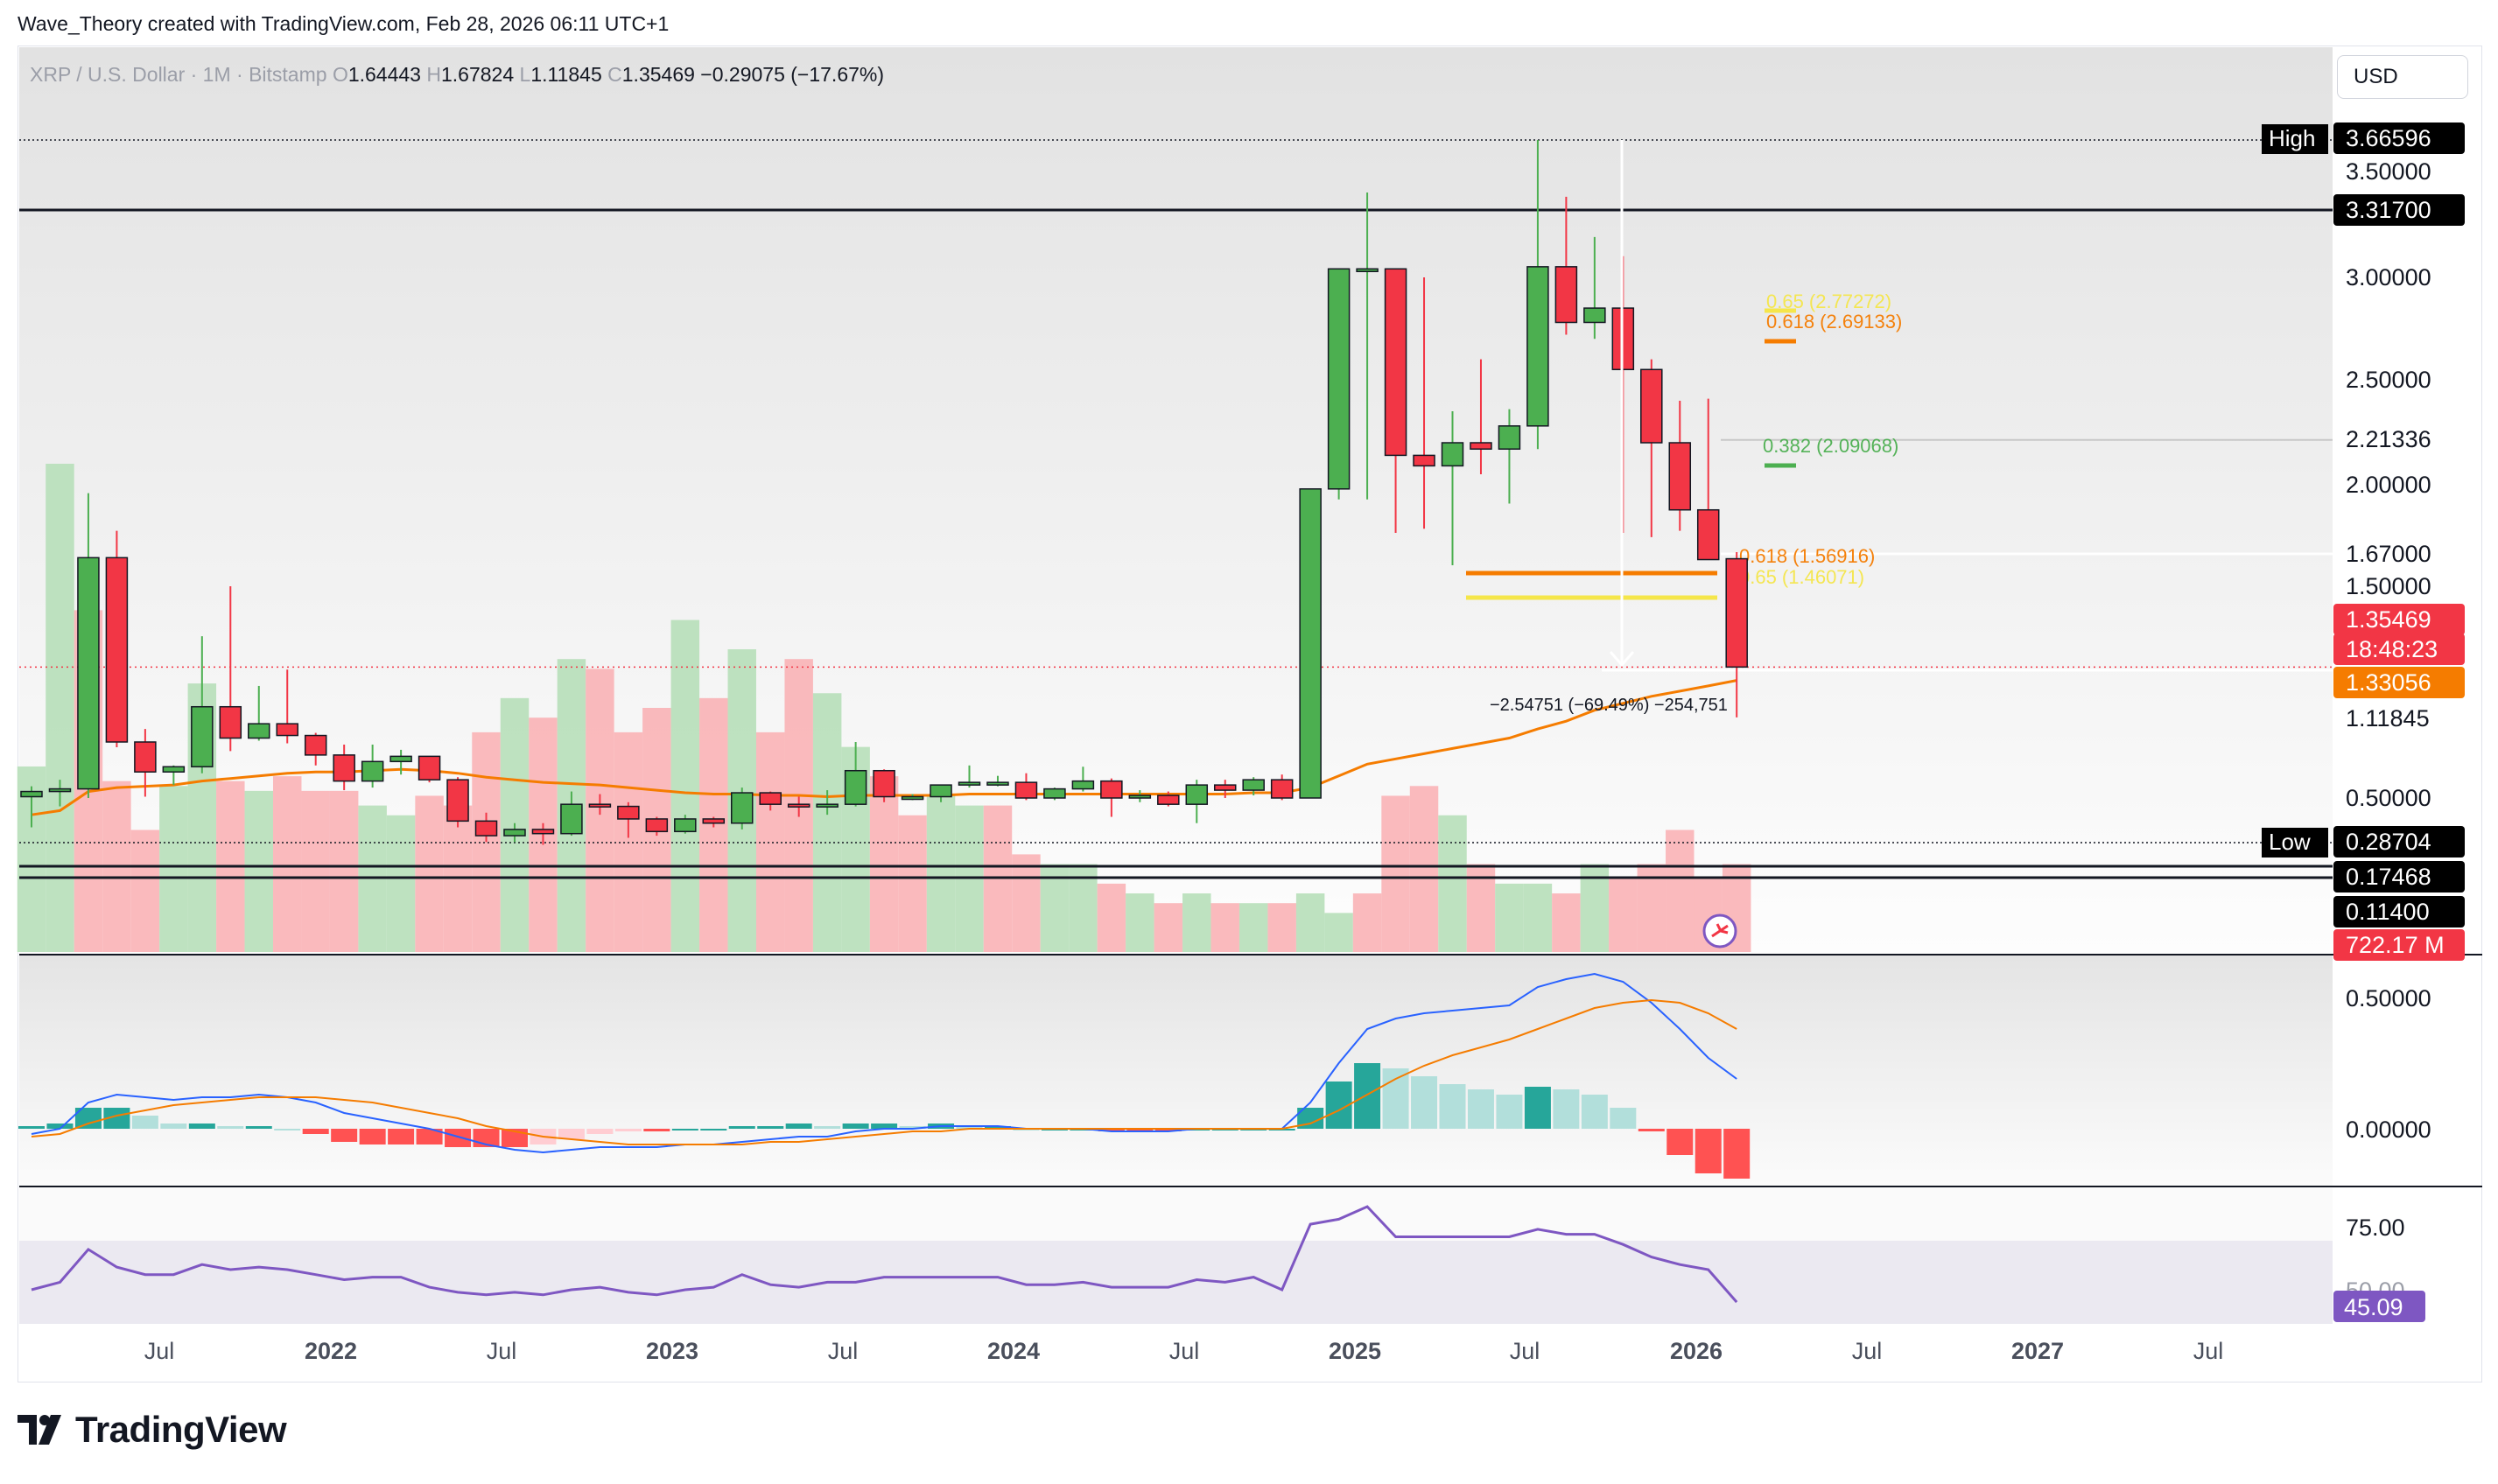  I want to click on fib-level-label: 0.618 (1.56916), so click(1807, 556).